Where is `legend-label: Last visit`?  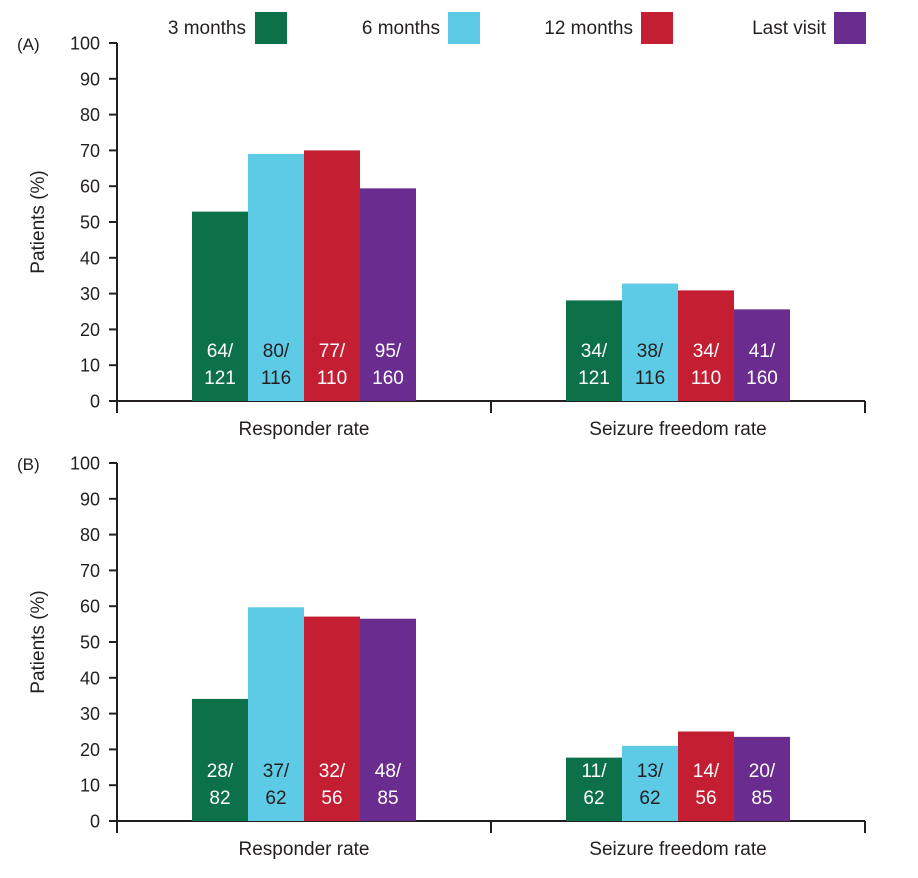 legend-label: Last visit is located at coordinates (789, 28).